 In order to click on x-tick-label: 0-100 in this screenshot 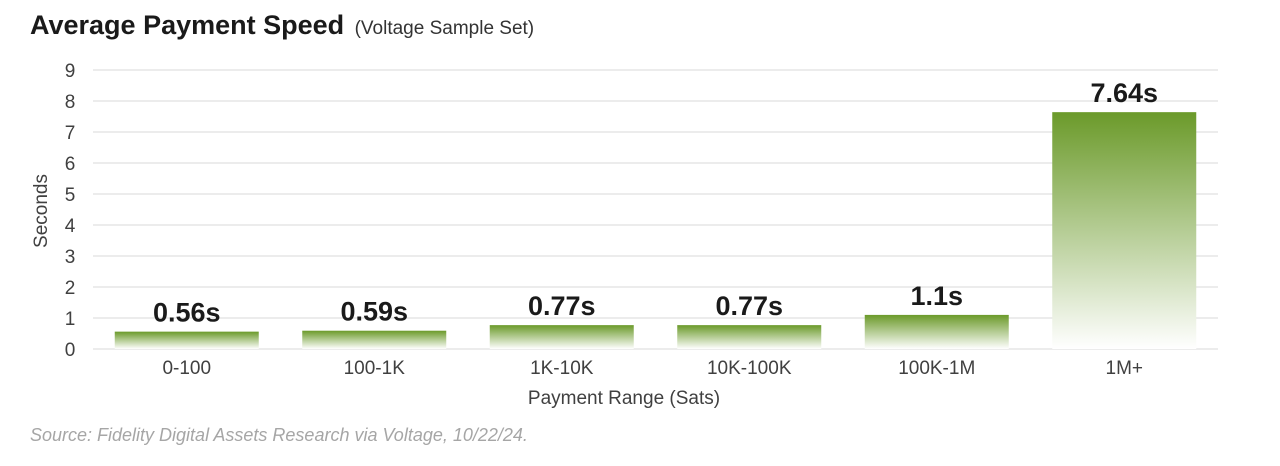, I will do `click(186, 368)`.